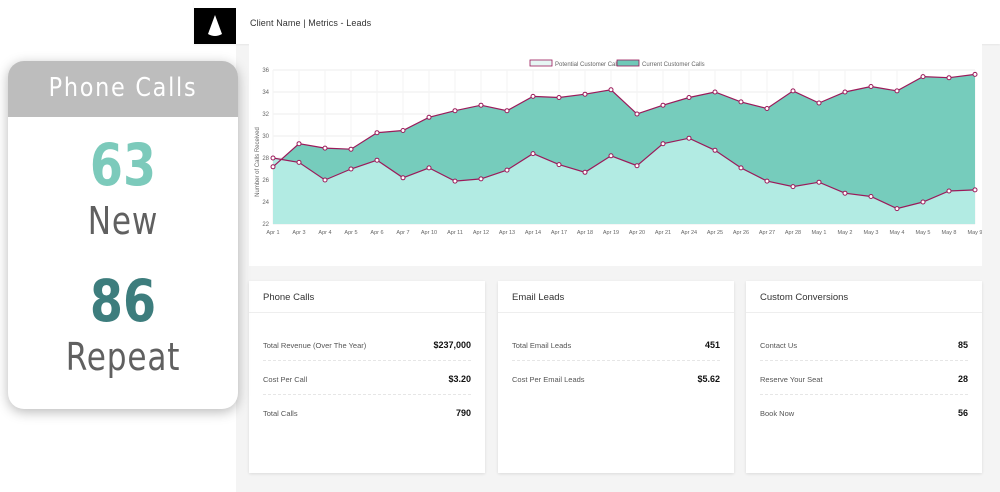 The width and height of the screenshot is (1000, 492). I want to click on metric-value: 85, so click(962, 345).